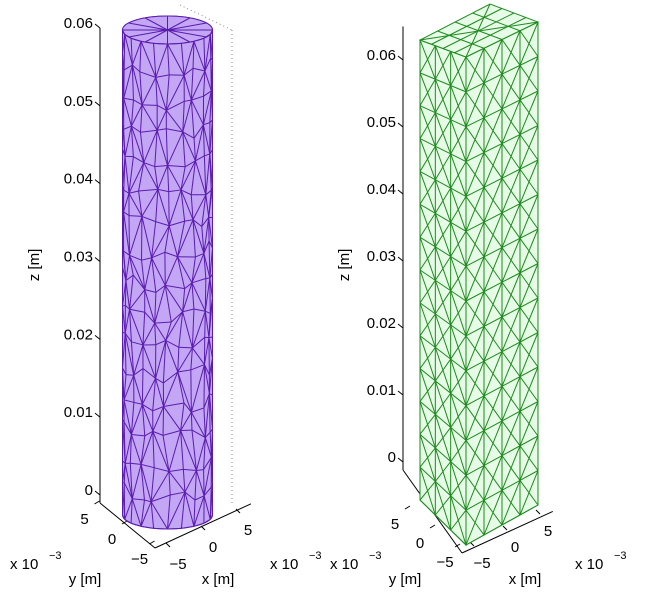  I want to click on x-tick-label: −5, so click(481, 563).